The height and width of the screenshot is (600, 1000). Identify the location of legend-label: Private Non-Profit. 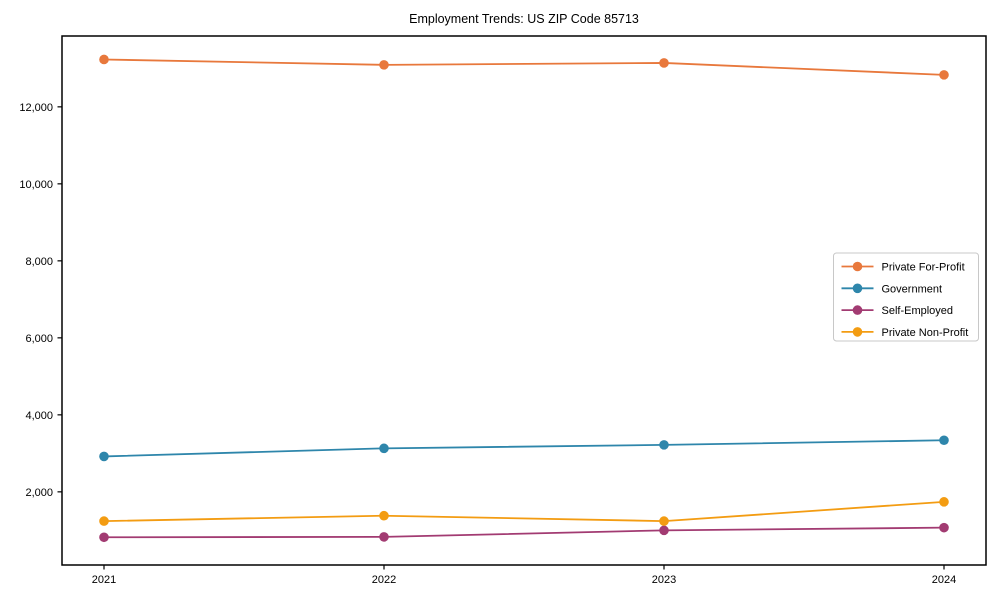
(925, 333).